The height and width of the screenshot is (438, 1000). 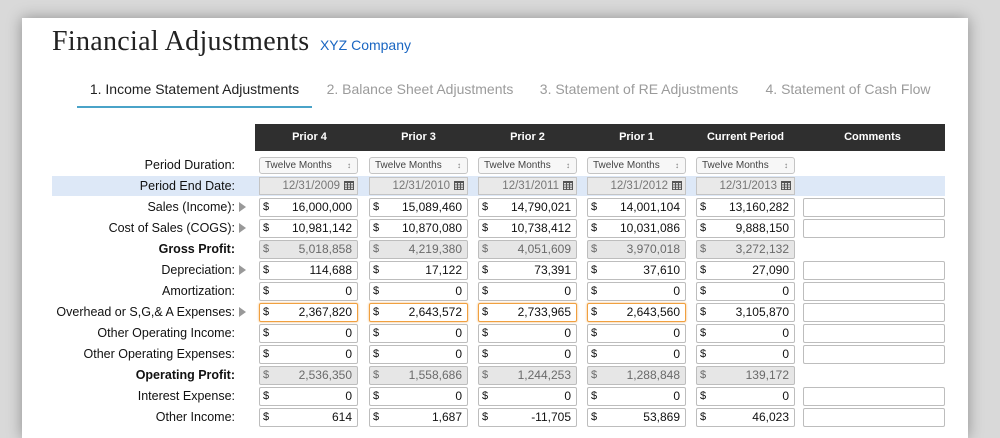 I want to click on amount-input: $2,367,820, so click(x=308, y=312).